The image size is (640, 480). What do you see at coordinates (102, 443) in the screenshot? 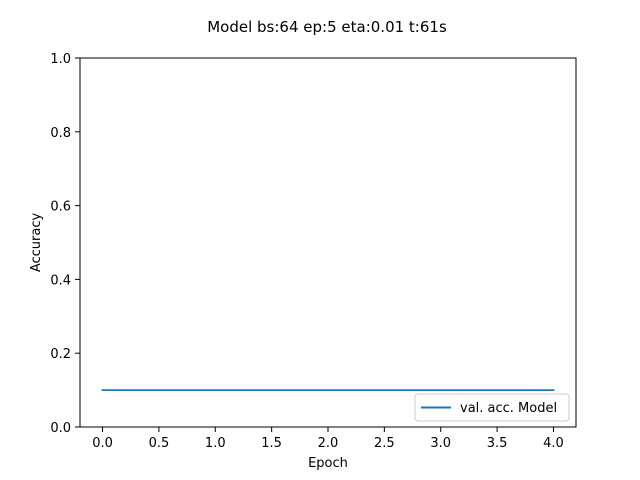
I see `x-tick-label: 0.0` at bounding box center [102, 443].